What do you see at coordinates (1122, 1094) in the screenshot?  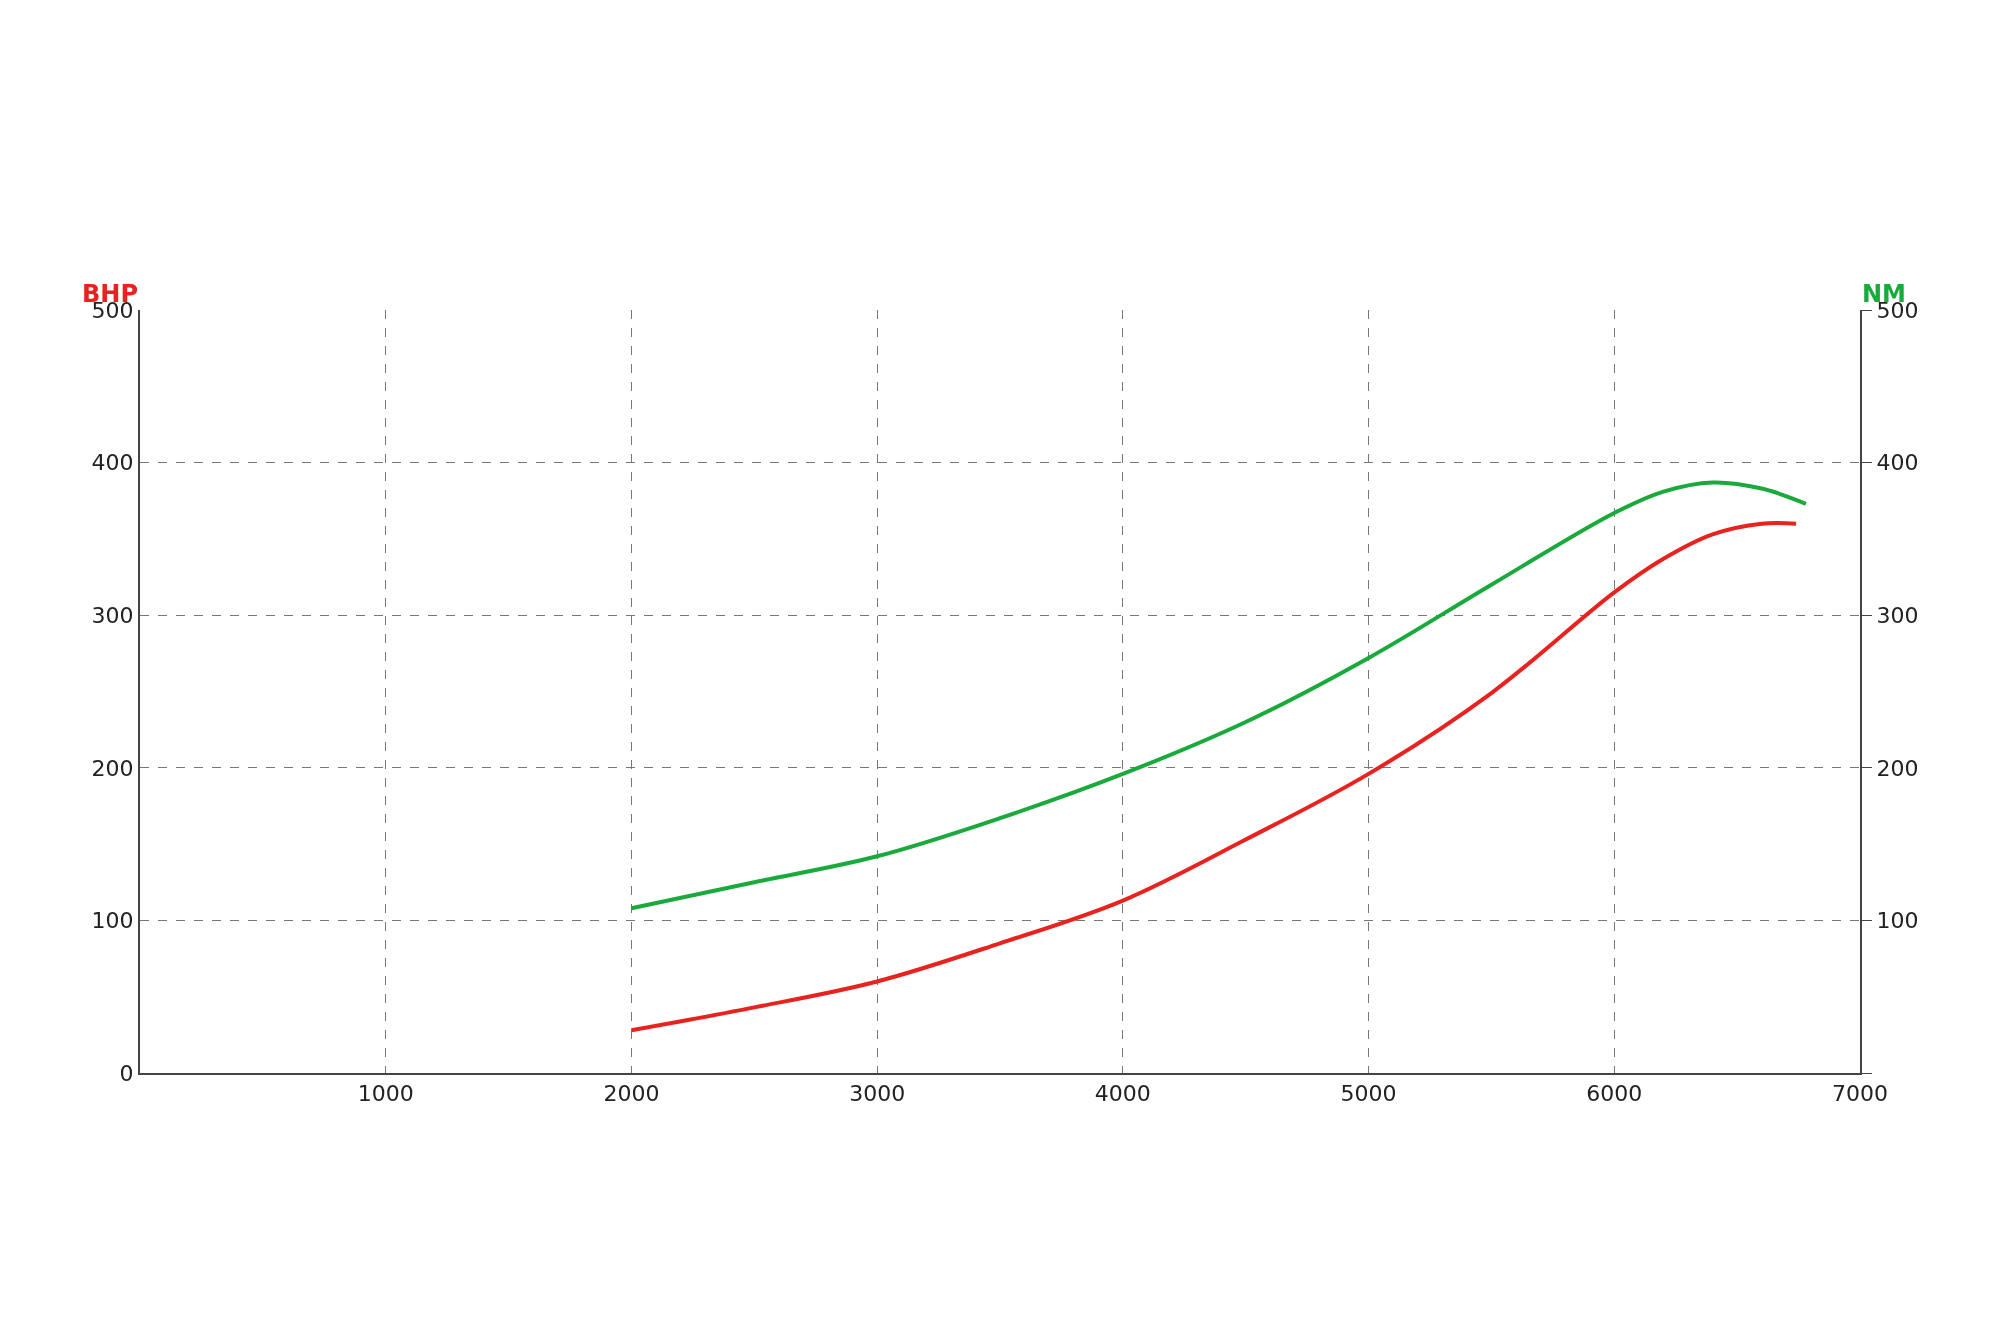 I see `x-tick-label: 4000` at bounding box center [1122, 1094].